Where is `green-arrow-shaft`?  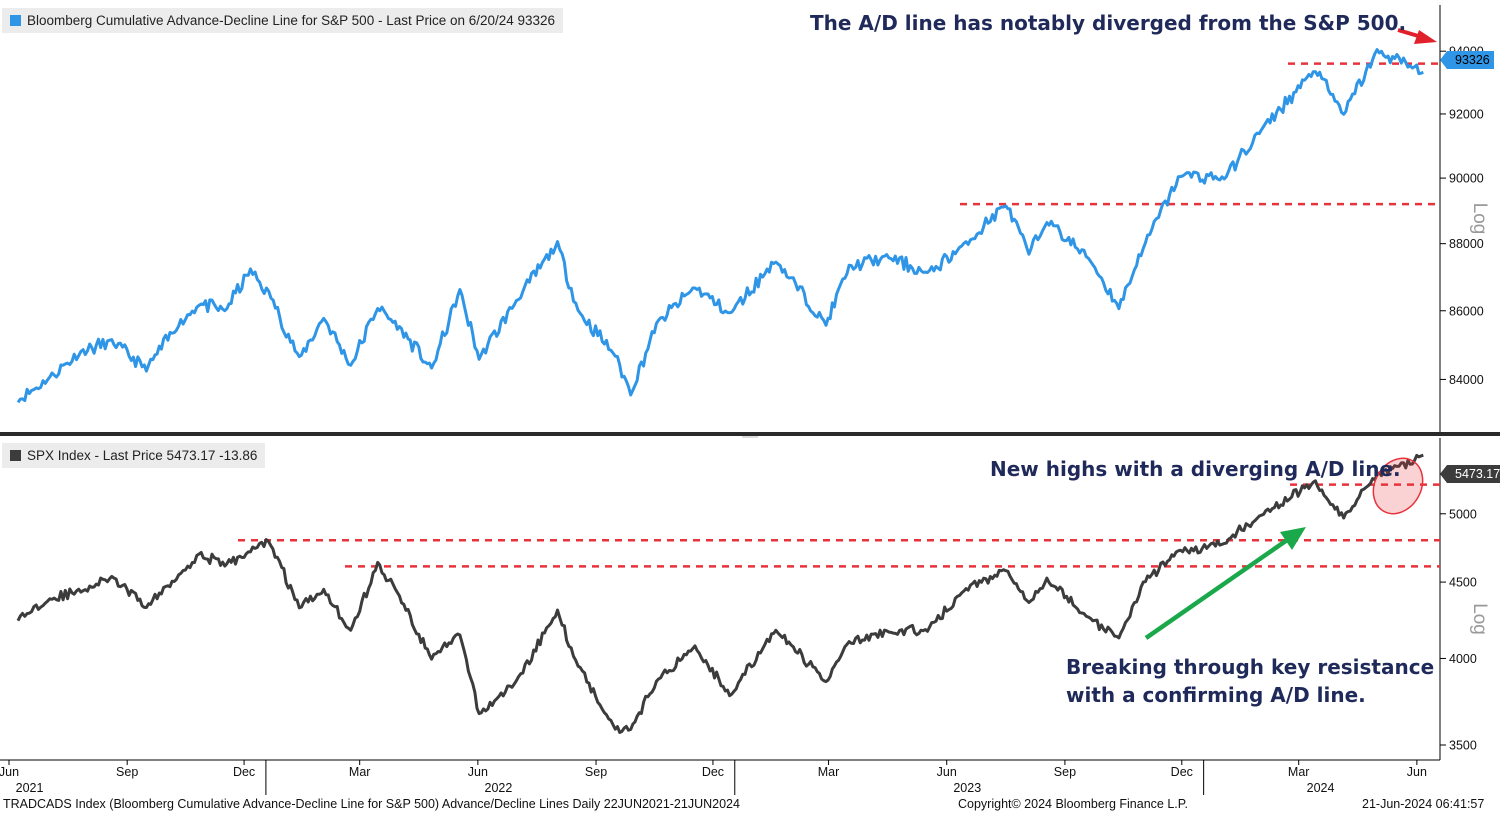
green-arrow-shaft is located at coordinates (1218, 588).